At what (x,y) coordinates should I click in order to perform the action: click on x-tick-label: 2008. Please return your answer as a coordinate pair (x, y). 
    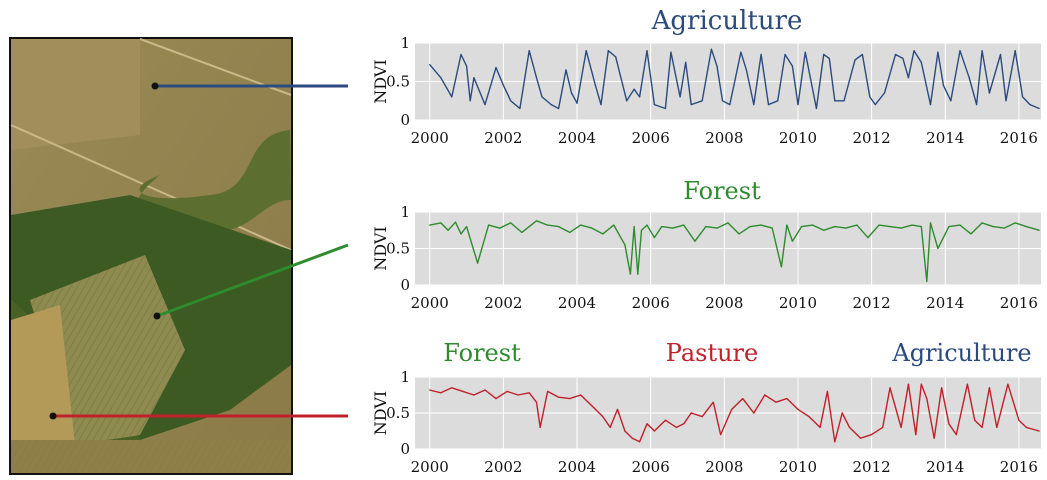
    Looking at the image, I should click on (724, 303).